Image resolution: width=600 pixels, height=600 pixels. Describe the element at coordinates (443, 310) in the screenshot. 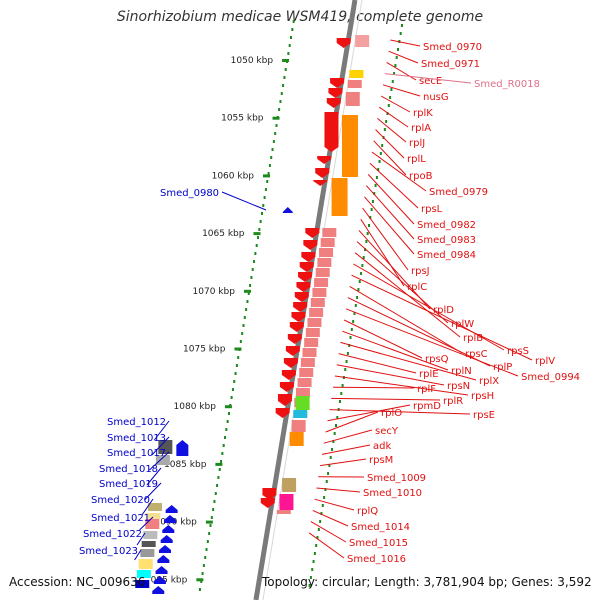

I see `gene-label: rplD` at that location.